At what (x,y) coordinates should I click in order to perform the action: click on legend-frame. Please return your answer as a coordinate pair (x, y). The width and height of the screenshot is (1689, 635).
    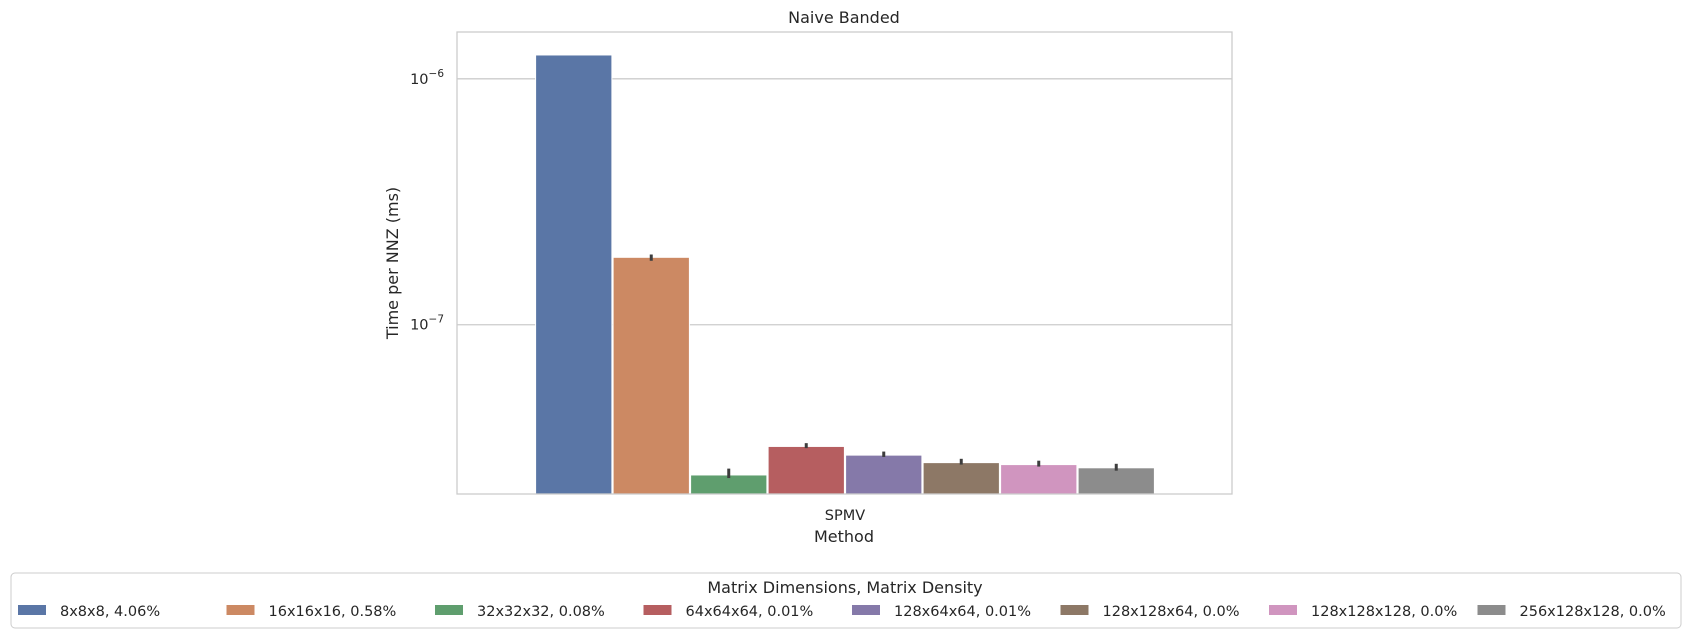
    Looking at the image, I should click on (846, 600).